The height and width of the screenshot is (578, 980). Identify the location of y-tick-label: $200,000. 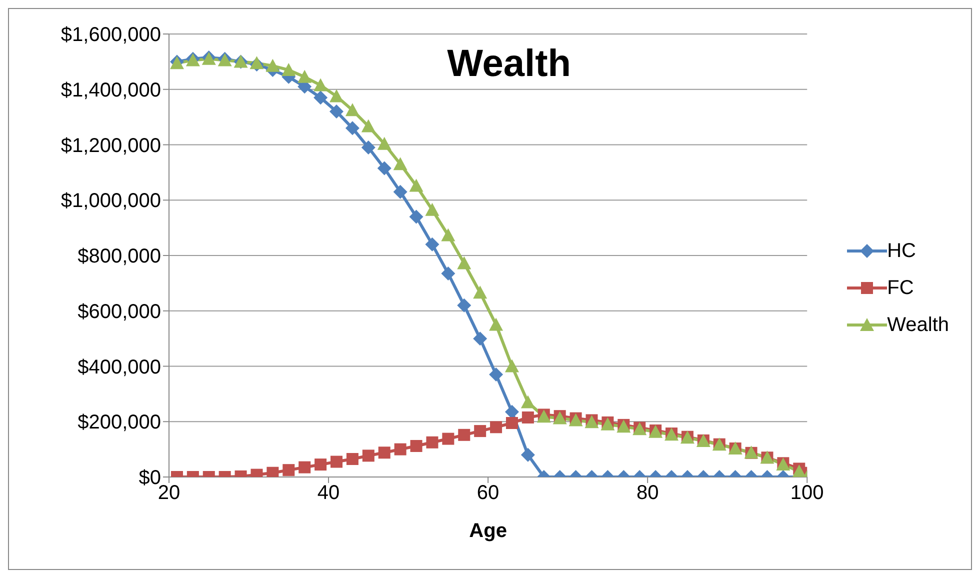
(119, 423).